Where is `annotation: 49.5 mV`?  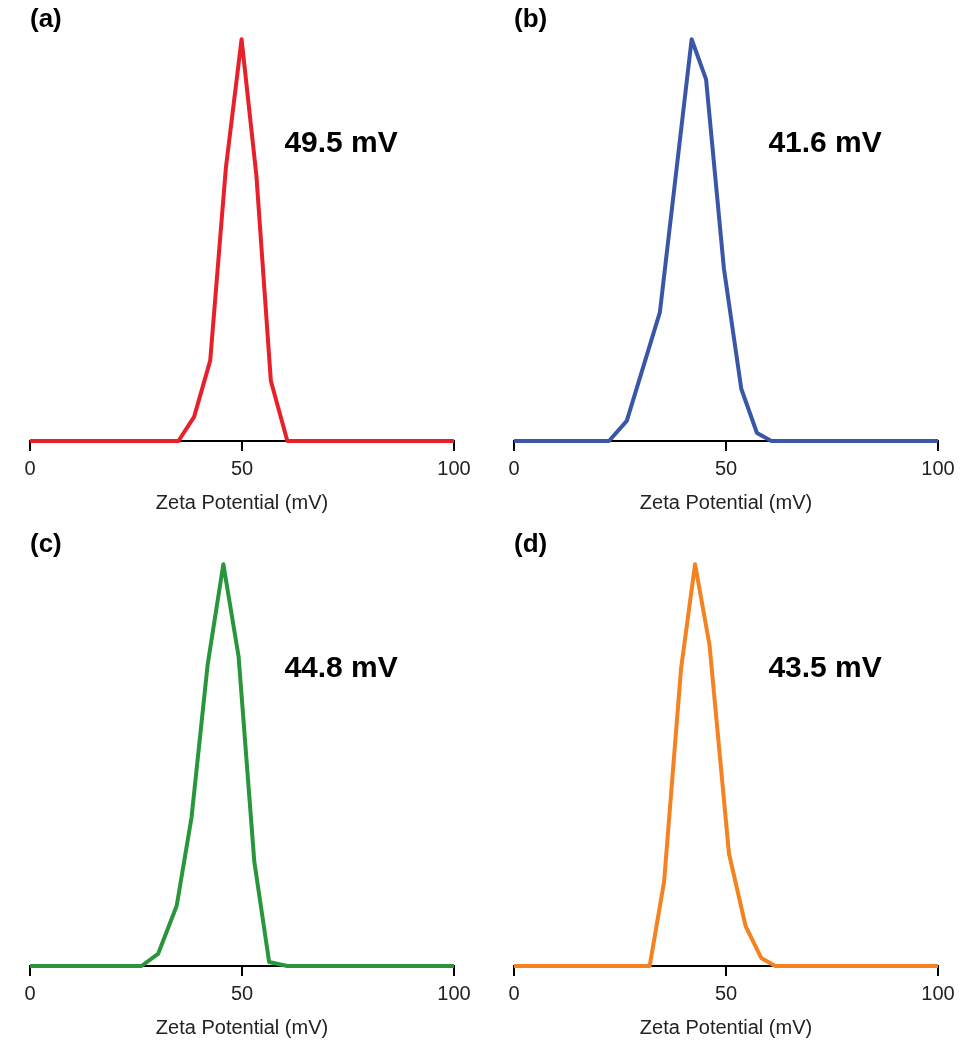 annotation: 49.5 mV is located at coordinates (341, 141).